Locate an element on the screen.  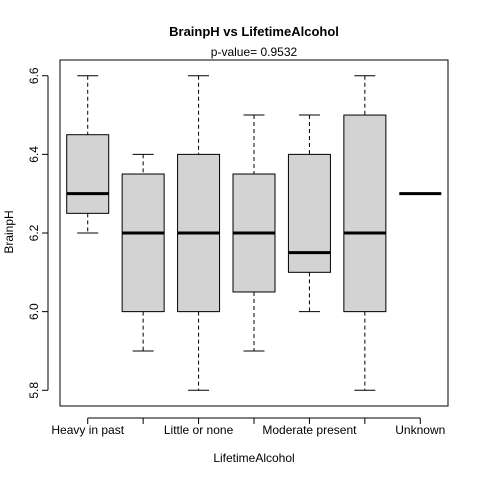
x-tick-label-4: Moderate present is located at coordinates (309, 430).